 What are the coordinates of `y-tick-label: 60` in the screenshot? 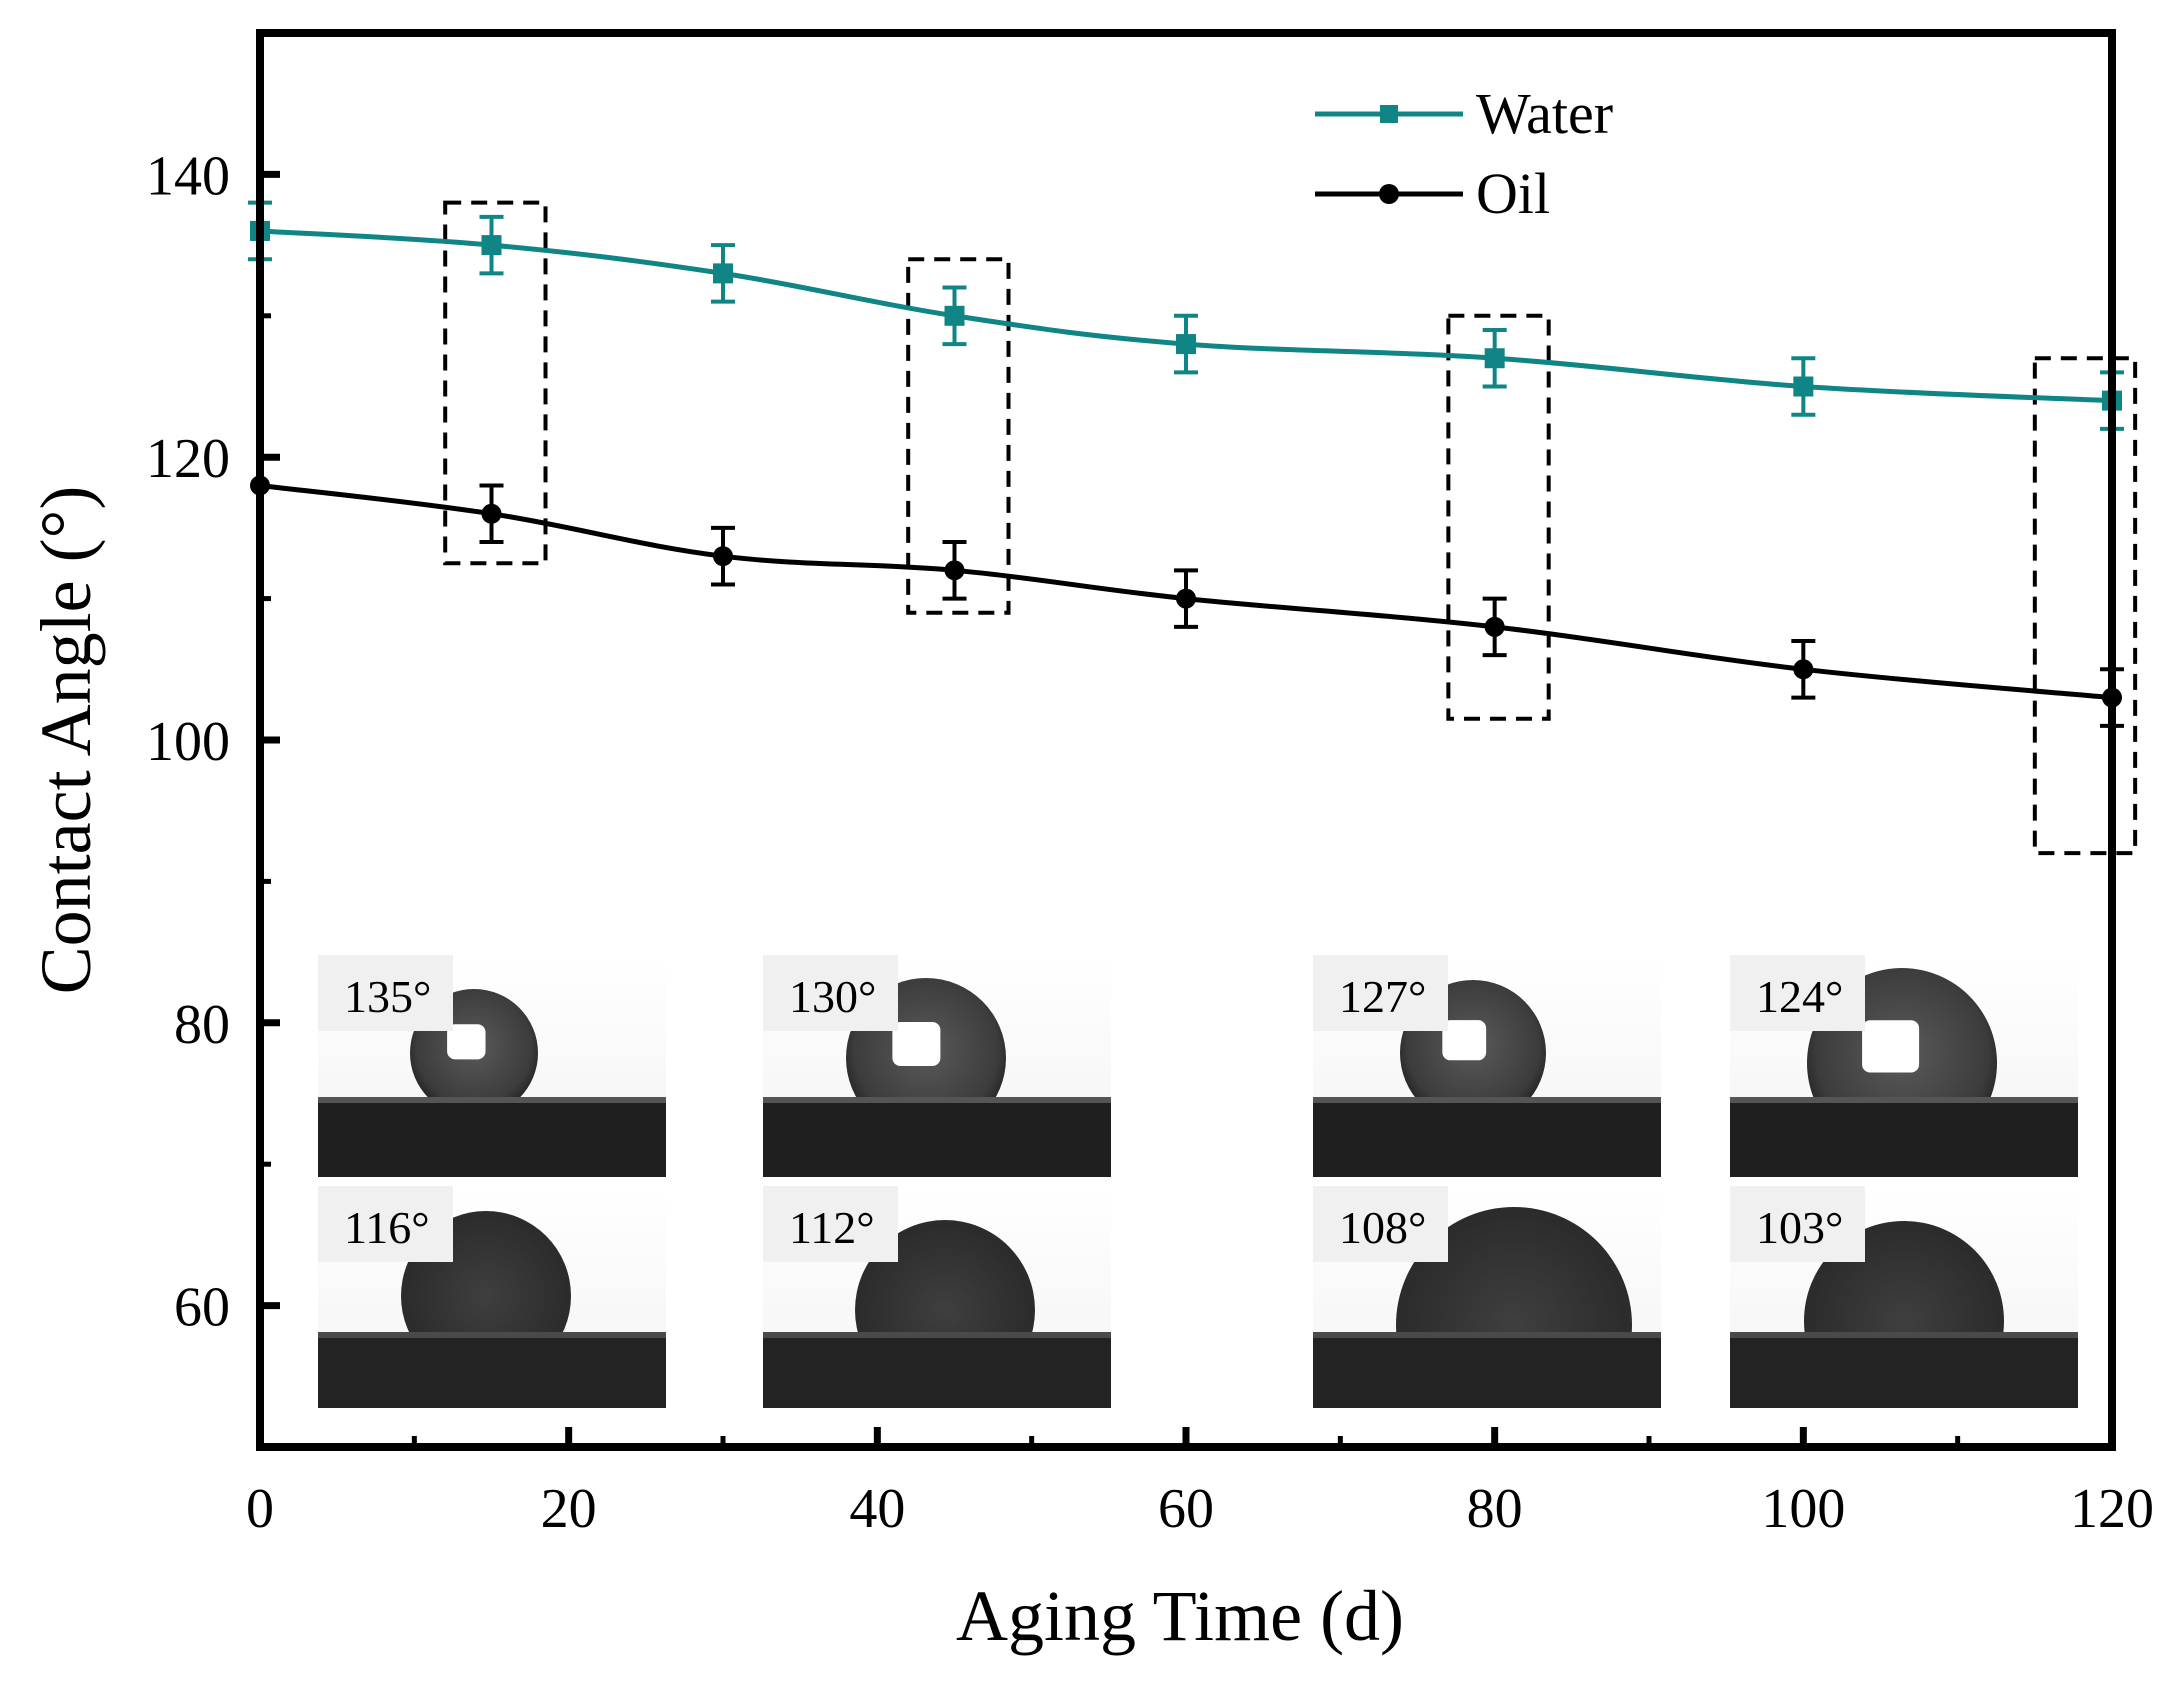 It's located at (202, 1308).